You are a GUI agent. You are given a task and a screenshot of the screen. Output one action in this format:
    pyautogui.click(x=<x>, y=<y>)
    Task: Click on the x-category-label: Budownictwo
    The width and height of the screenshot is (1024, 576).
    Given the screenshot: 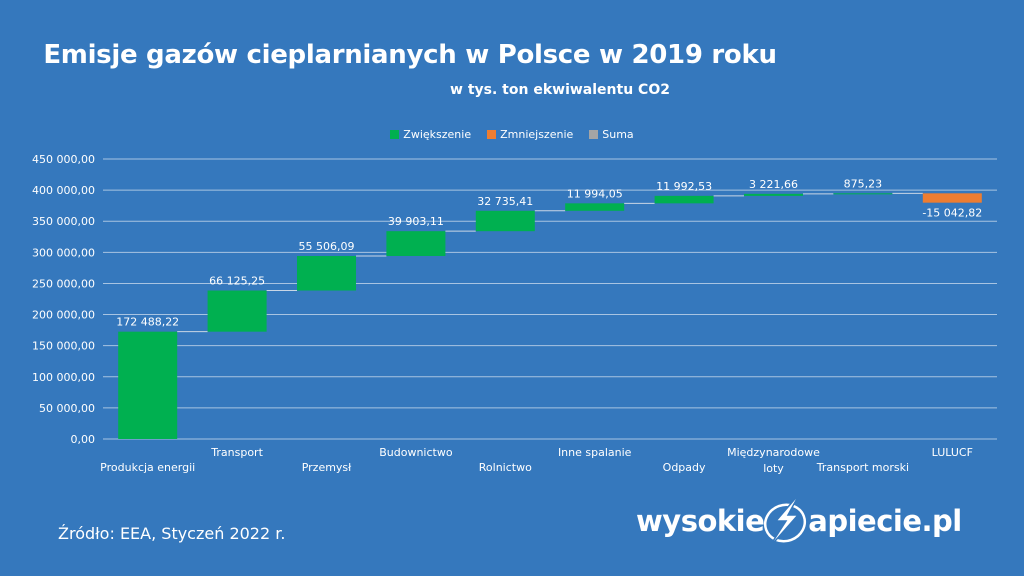 What is the action you would take?
    pyautogui.click(x=416, y=452)
    